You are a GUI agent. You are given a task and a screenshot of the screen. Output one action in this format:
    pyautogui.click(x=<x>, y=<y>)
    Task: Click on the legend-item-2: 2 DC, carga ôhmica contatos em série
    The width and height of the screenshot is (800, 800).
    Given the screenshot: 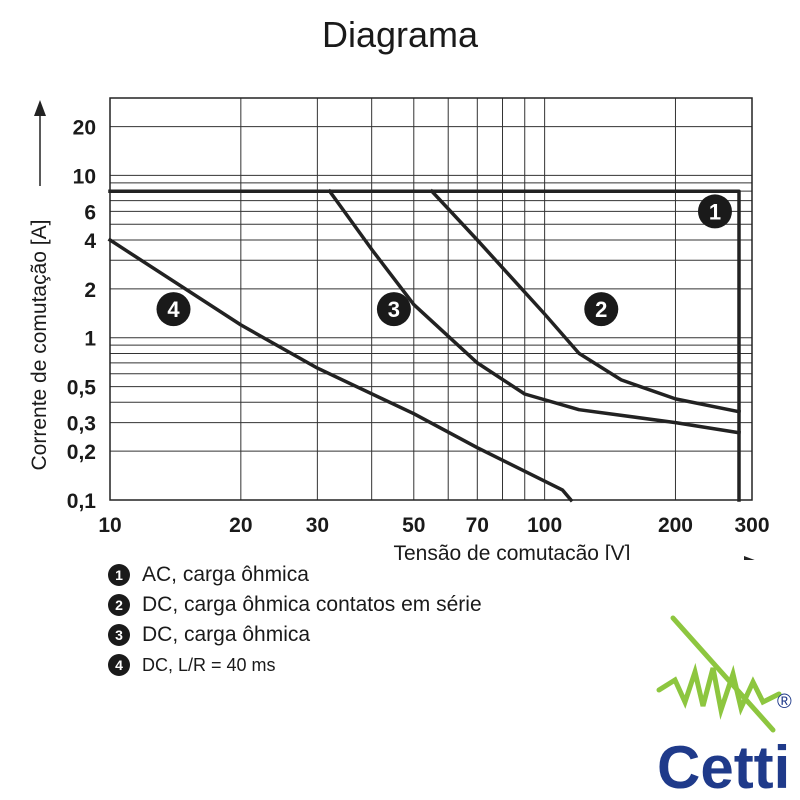 What is the action you would take?
    pyautogui.click(x=295, y=605)
    